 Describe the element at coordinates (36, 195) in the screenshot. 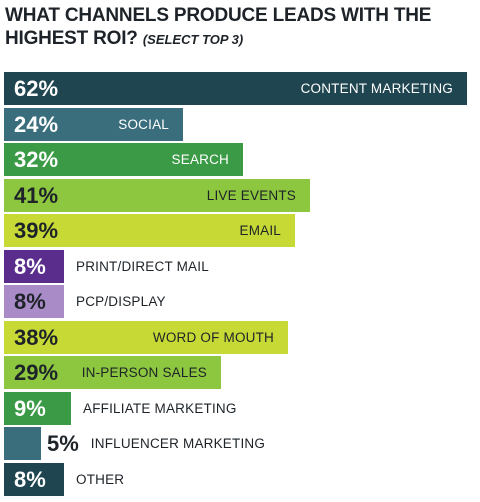

I see `bar-value-label: 41%` at that location.